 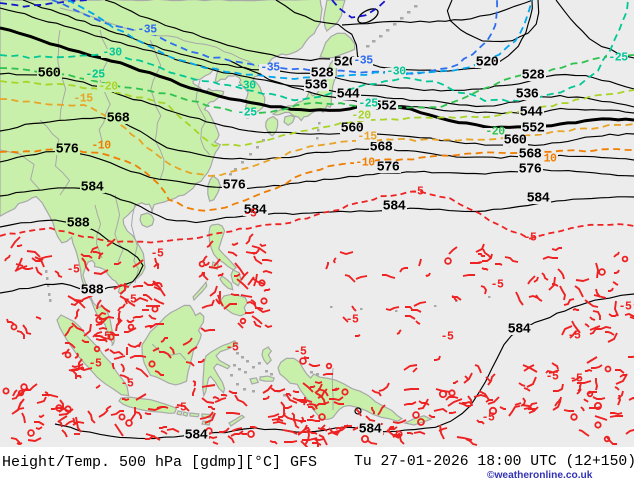 I want to click on svg-text: 10, so click(x=550, y=159).